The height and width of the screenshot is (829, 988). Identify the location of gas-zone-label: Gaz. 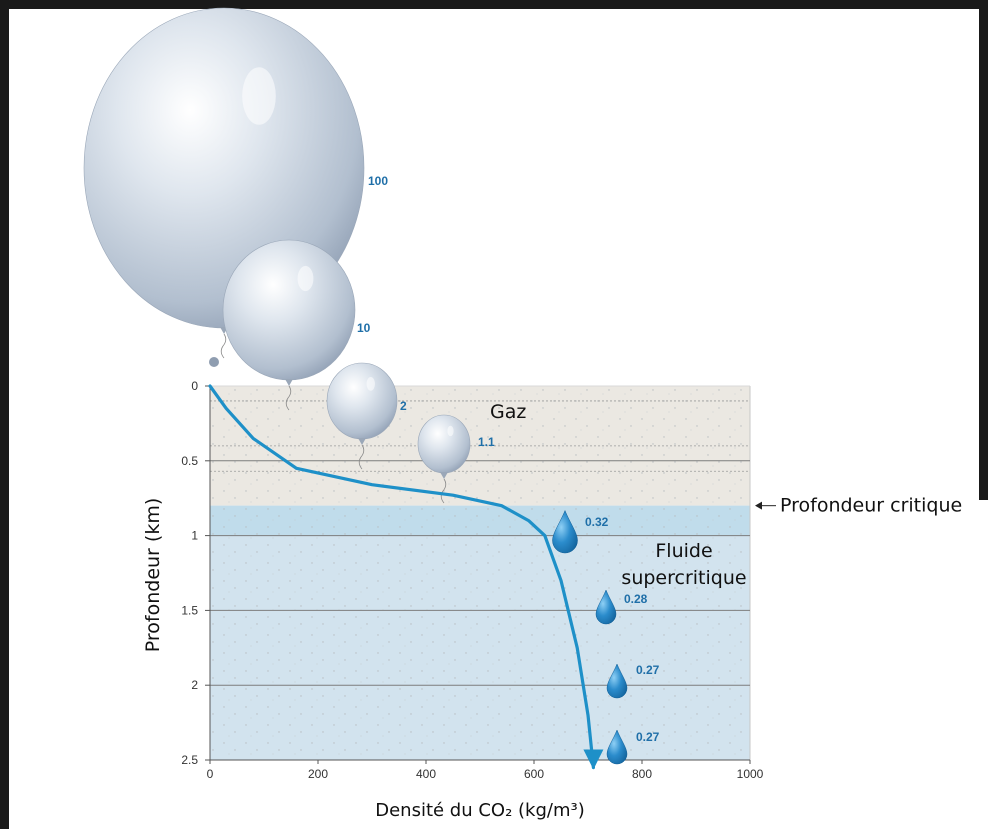
(508, 412).